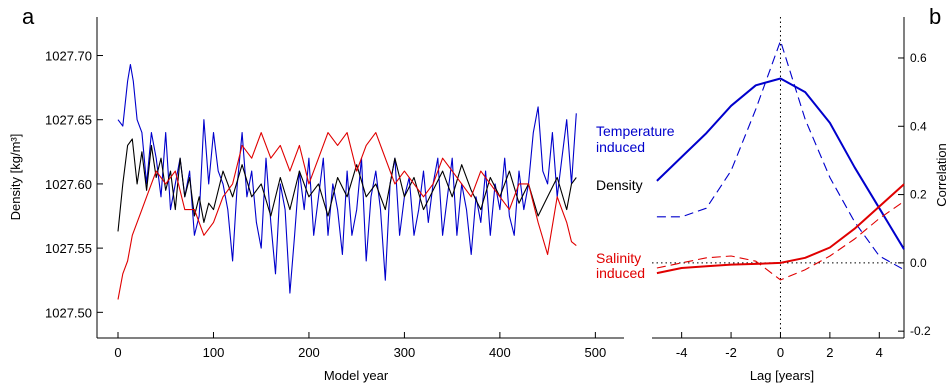  Describe the element at coordinates (918, 195) in the screenshot. I see `y-tick-label: 0.2` at that location.